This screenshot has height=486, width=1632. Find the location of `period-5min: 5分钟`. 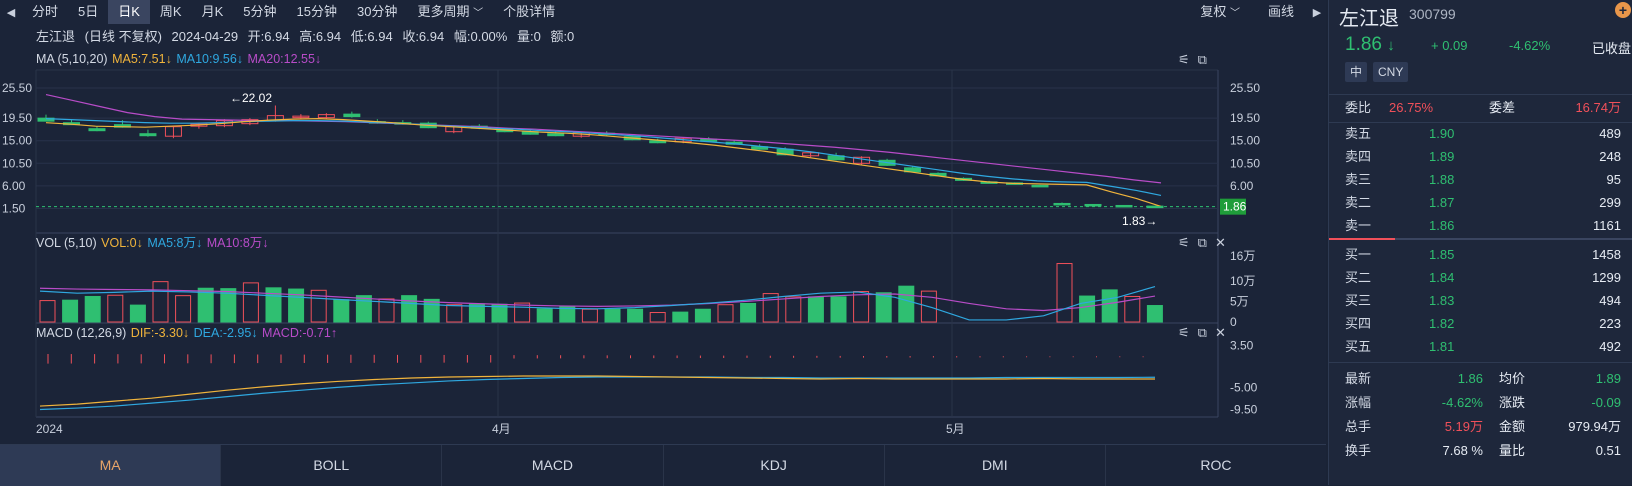

period-5min: 5分钟 is located at coordinates (260, 11).